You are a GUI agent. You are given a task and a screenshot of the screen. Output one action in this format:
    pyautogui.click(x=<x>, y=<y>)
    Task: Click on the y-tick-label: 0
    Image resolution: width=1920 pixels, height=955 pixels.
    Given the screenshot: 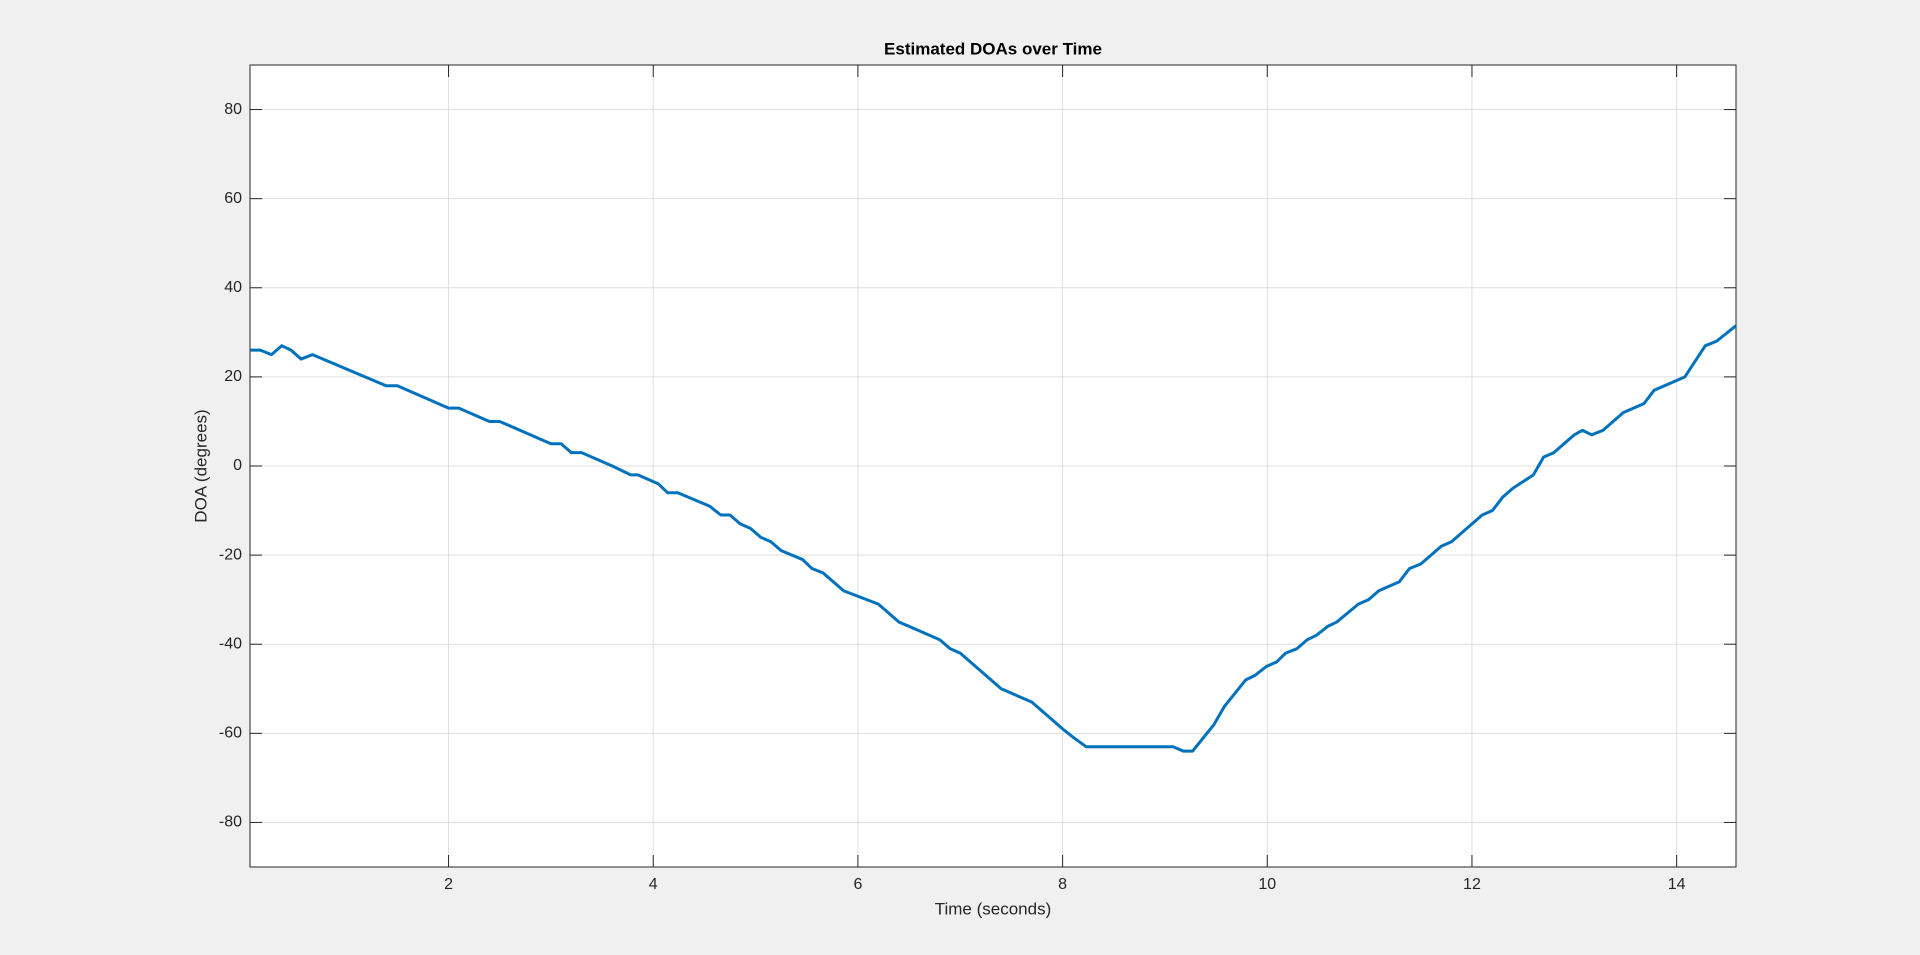 What is the action you would take?
    pyautogui.click(x=237, y=465)
    